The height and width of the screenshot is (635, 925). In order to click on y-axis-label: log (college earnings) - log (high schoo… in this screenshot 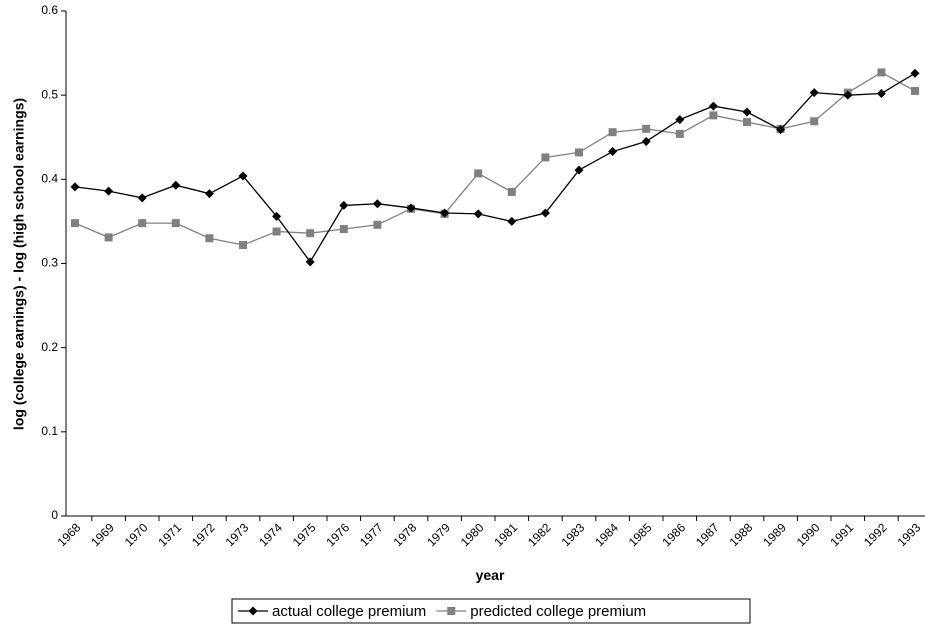, I will do `click(19, 264)`.